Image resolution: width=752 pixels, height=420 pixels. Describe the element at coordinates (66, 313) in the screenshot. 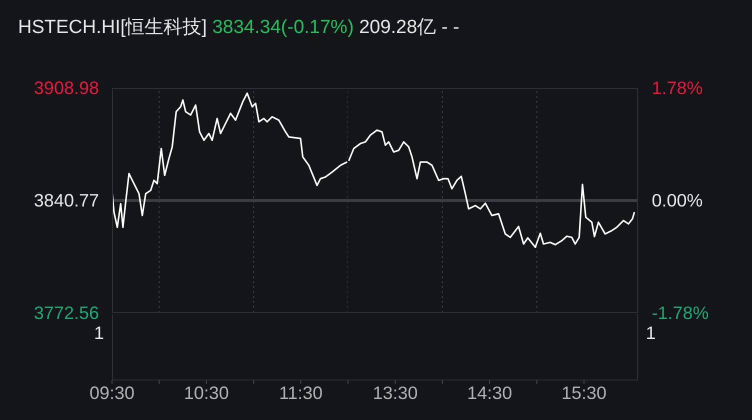

I see `y-tick-label: 3772.56` at that location.